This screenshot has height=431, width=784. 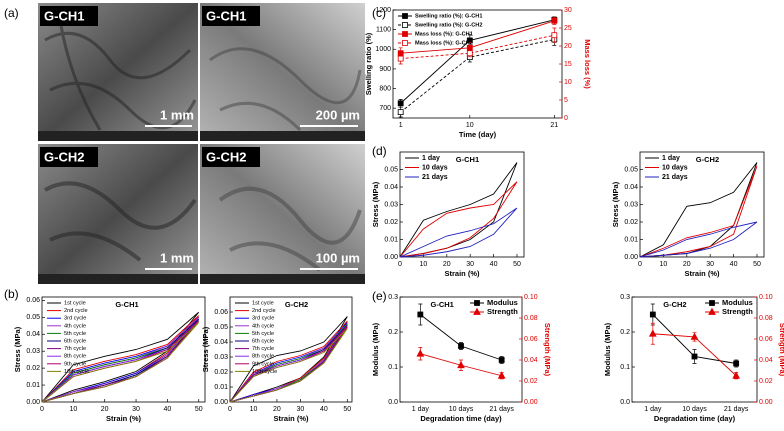 I want to click on x-tick-label: 21, so click(x=554, y=125).